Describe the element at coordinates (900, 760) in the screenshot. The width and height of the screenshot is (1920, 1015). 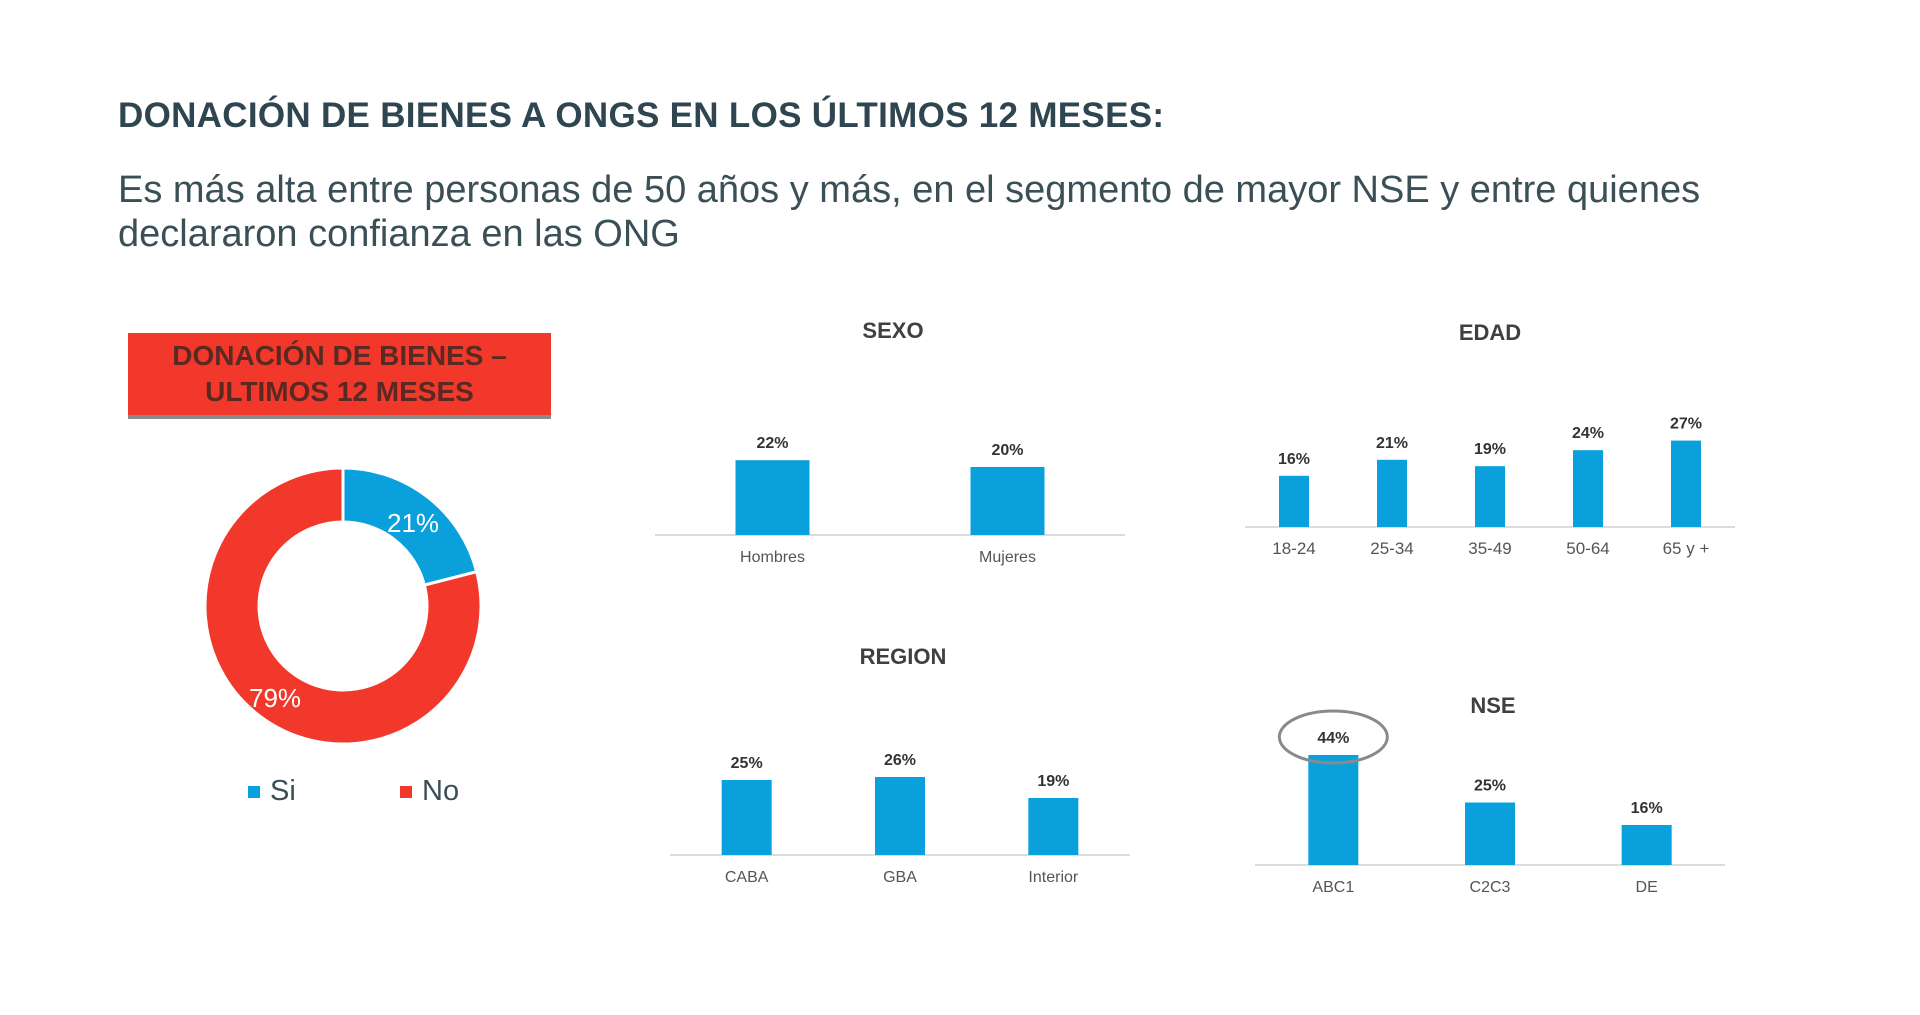
I see `data-label-gba: 26%` at that location.